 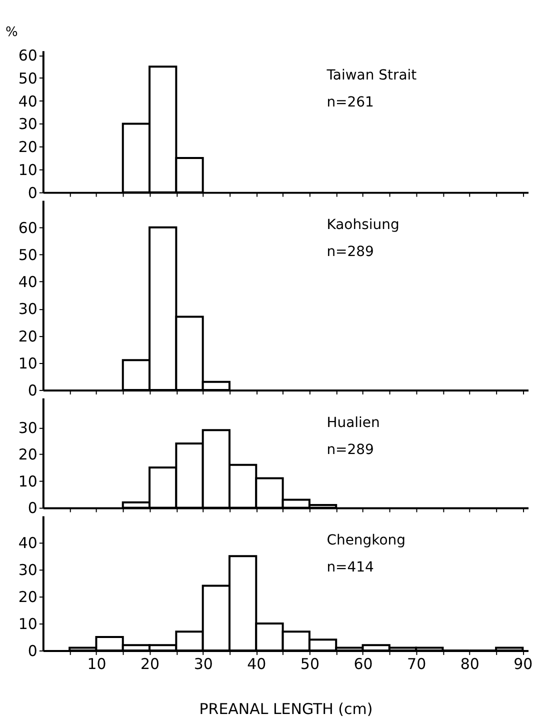 What do you see at coordinates (416, 663) in the screenshot?
I see `x-tick-label: 70` at bounding box center [416, 663].